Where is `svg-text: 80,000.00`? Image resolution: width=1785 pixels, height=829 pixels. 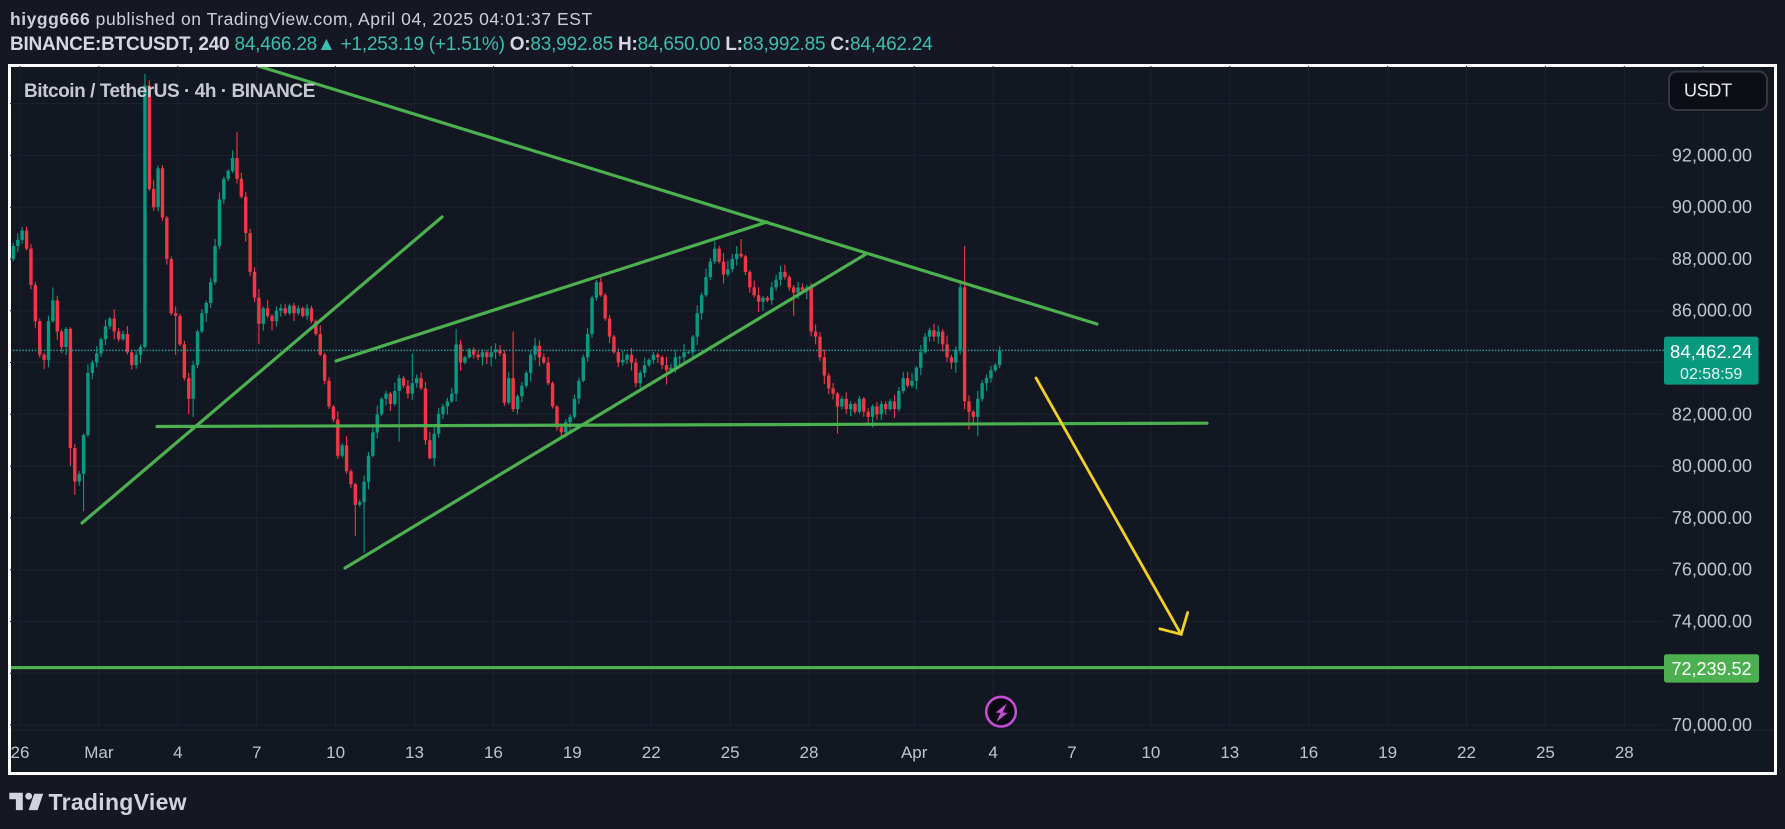 svg-text: 80,000.00 is located at coordinates (1712, 466).